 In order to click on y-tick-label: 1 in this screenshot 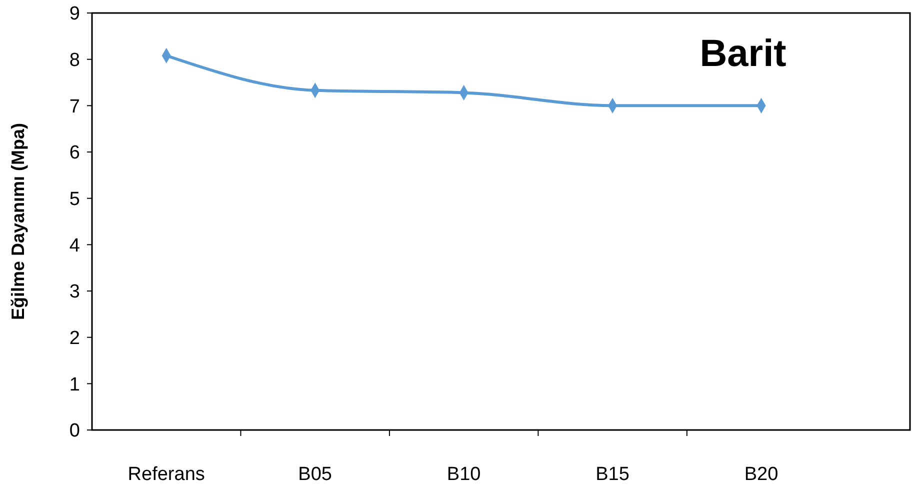, I will do `click(74, 385)`.